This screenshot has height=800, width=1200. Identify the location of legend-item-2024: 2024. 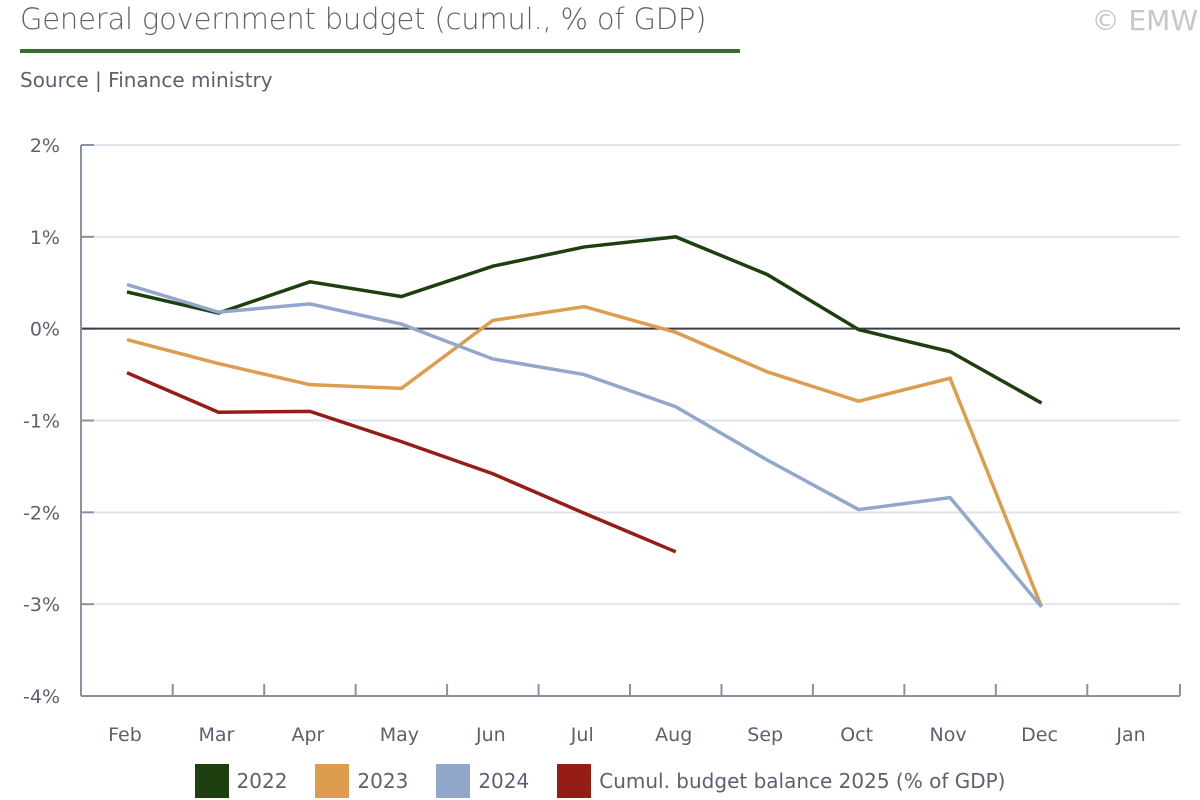
(482, 781).